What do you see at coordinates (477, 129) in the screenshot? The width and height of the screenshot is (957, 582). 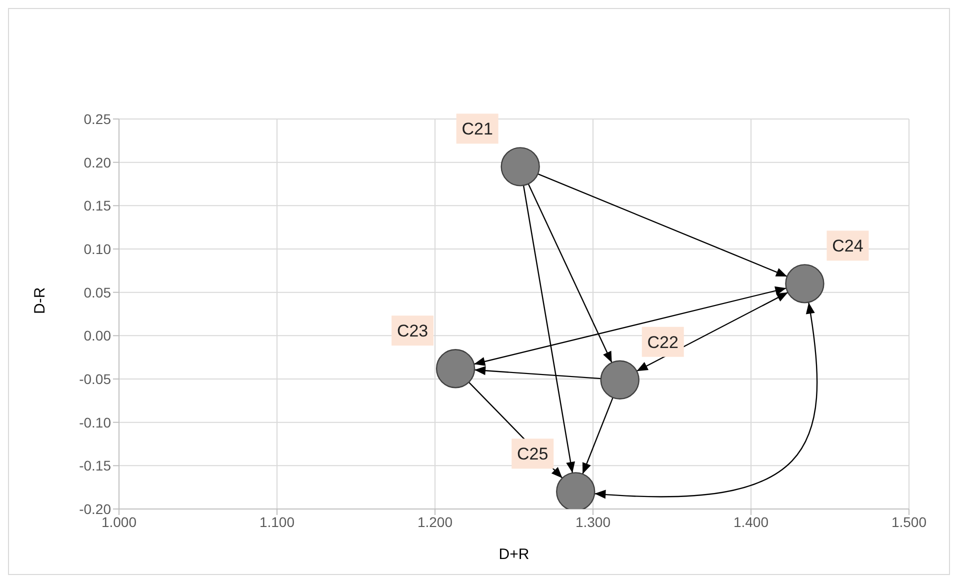 I see `annotation: C21` at bounding box center [477, 129].